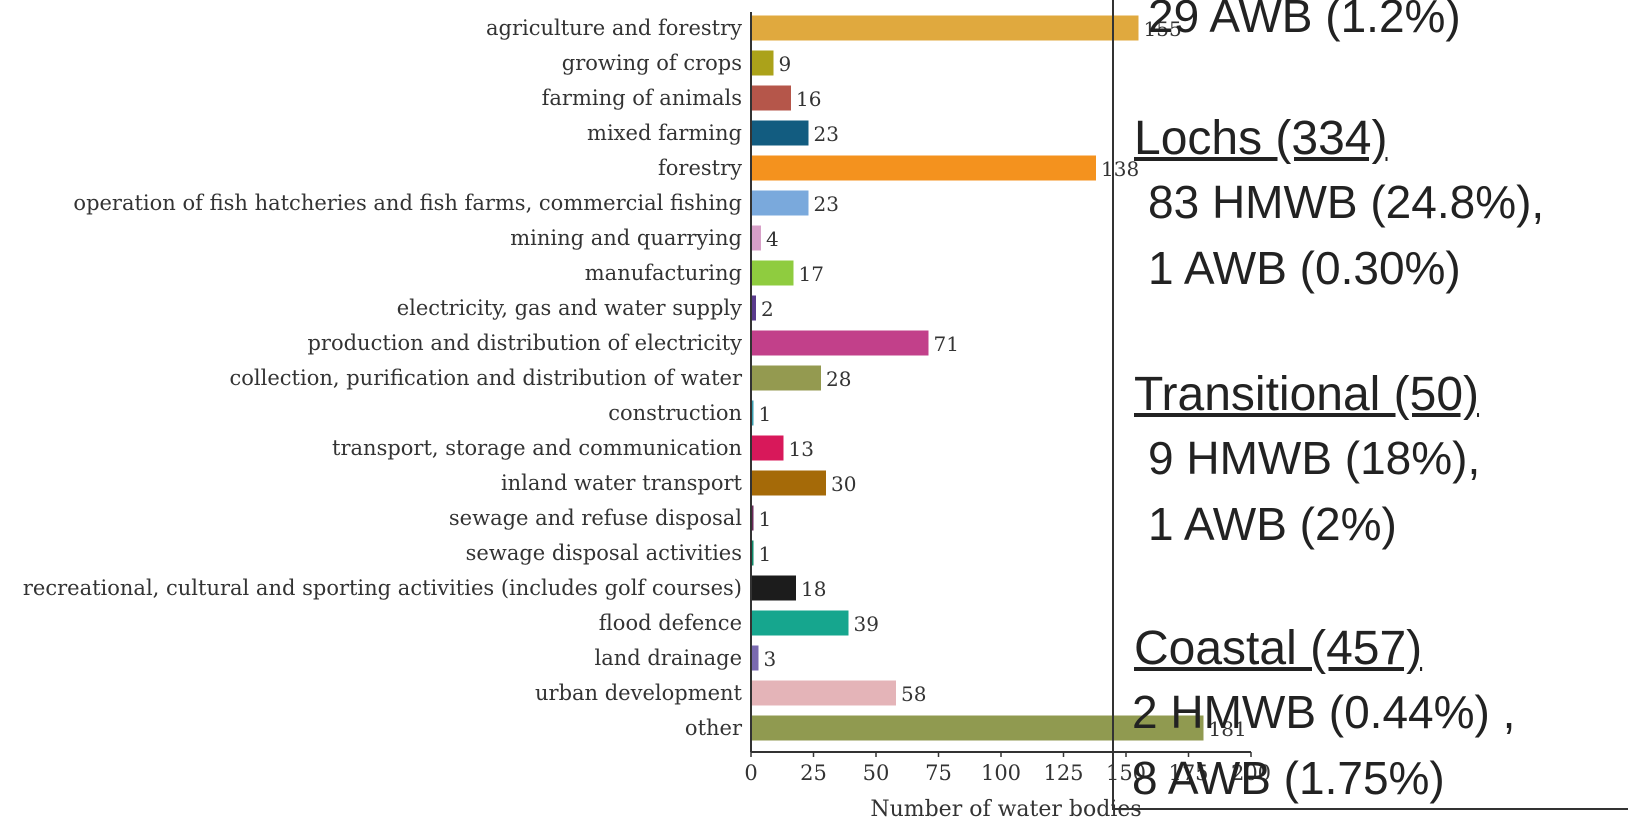 The height and width of the screenshot is (821, 1628). What do you see at coordinates (813, 773) in the screenshot?
I see `x-tick-label: 25` at bounding box center [813, 773].